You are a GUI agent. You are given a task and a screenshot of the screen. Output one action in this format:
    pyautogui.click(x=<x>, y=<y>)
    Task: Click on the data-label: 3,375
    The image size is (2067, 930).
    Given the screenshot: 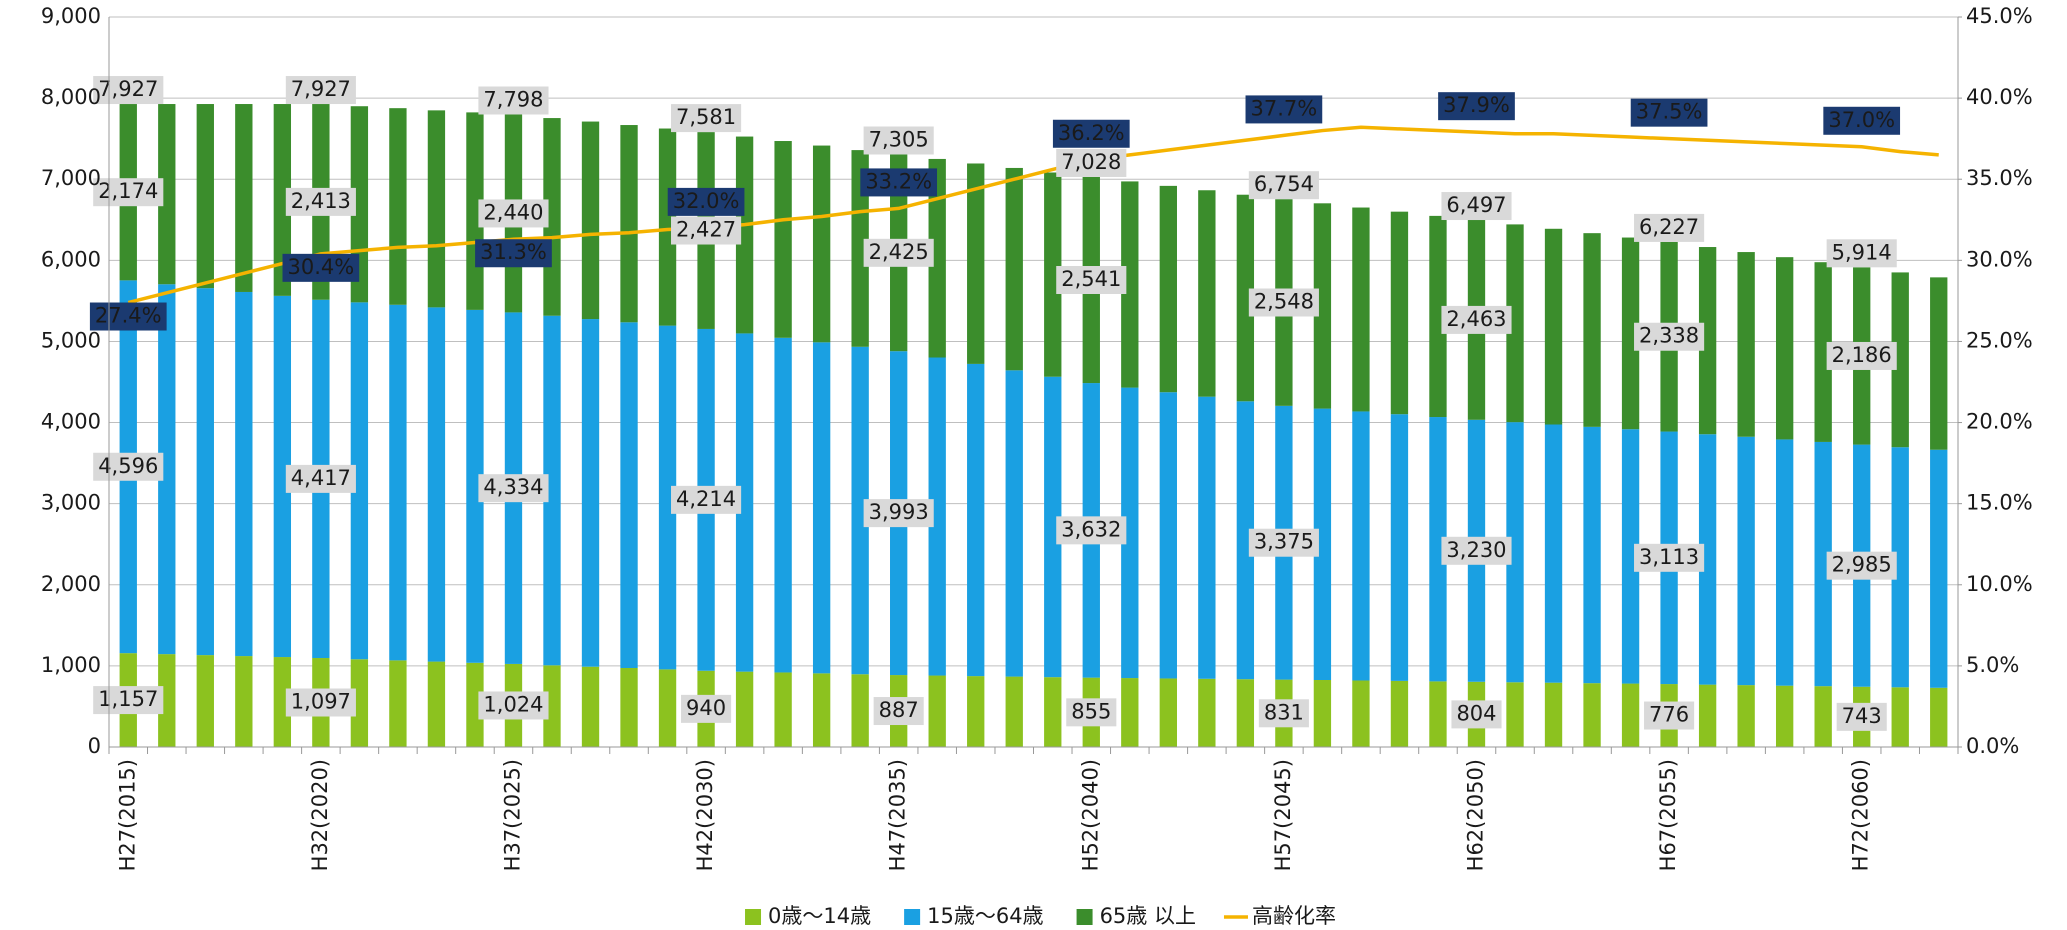 What is the action you would take?
    pyautogui.click(x=1283, y=542)
    